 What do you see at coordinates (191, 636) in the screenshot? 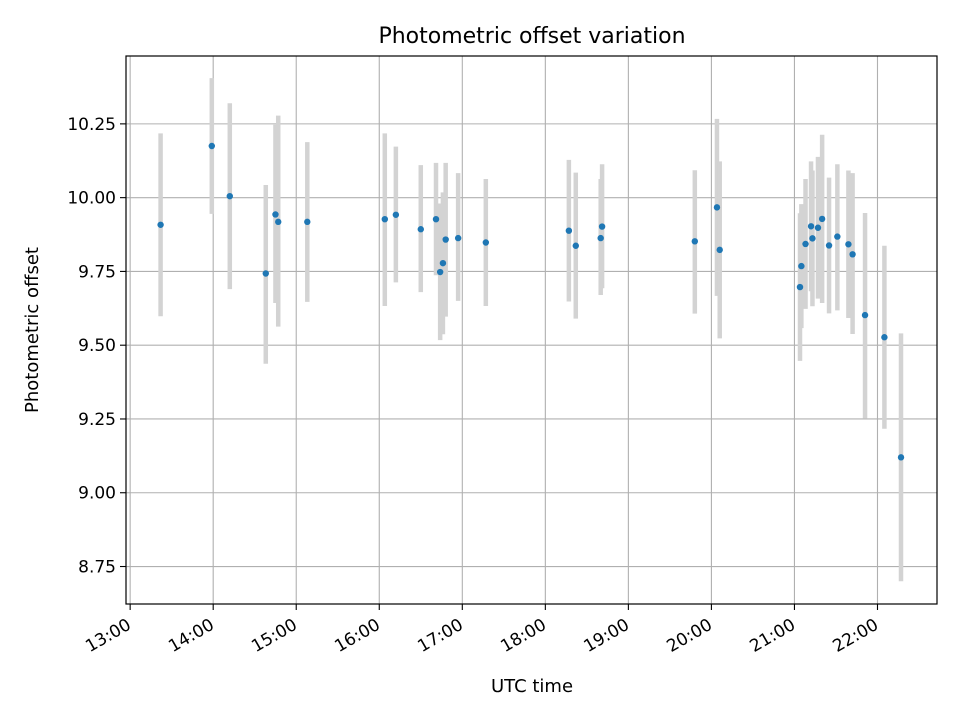
I see `x-tick-label: 14:00` at bounding box center [191, 636].